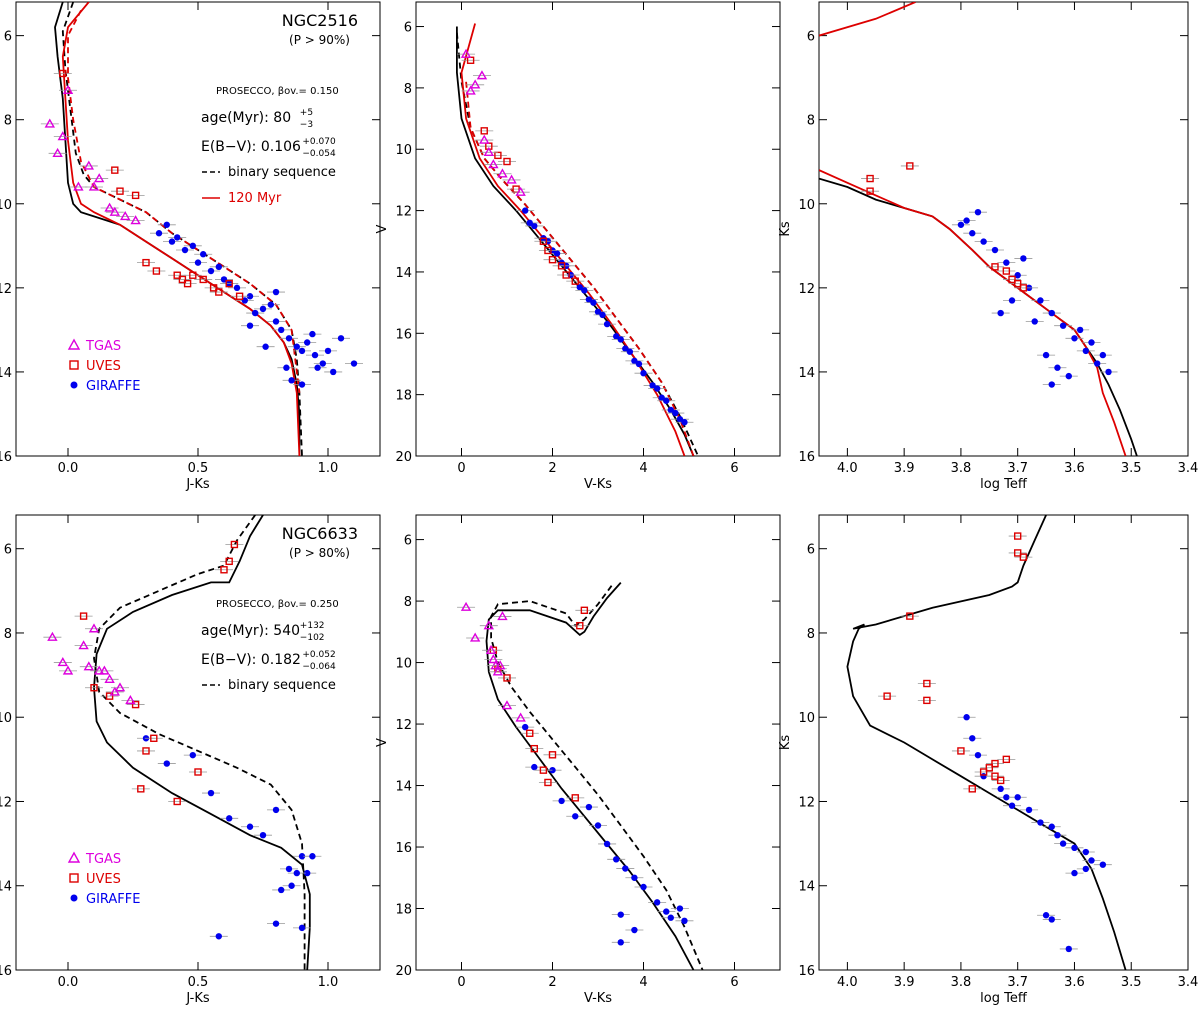  What do you see at coordinates (785, 743) in the screenshot?
I see `y-axis-label: Ks` at bounding box center [785, 743].